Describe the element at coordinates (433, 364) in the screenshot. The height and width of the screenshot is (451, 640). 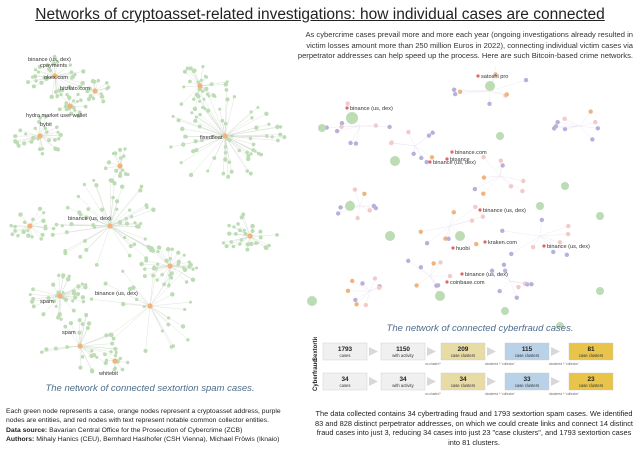
I see `step-note: no cluster?` at that location.